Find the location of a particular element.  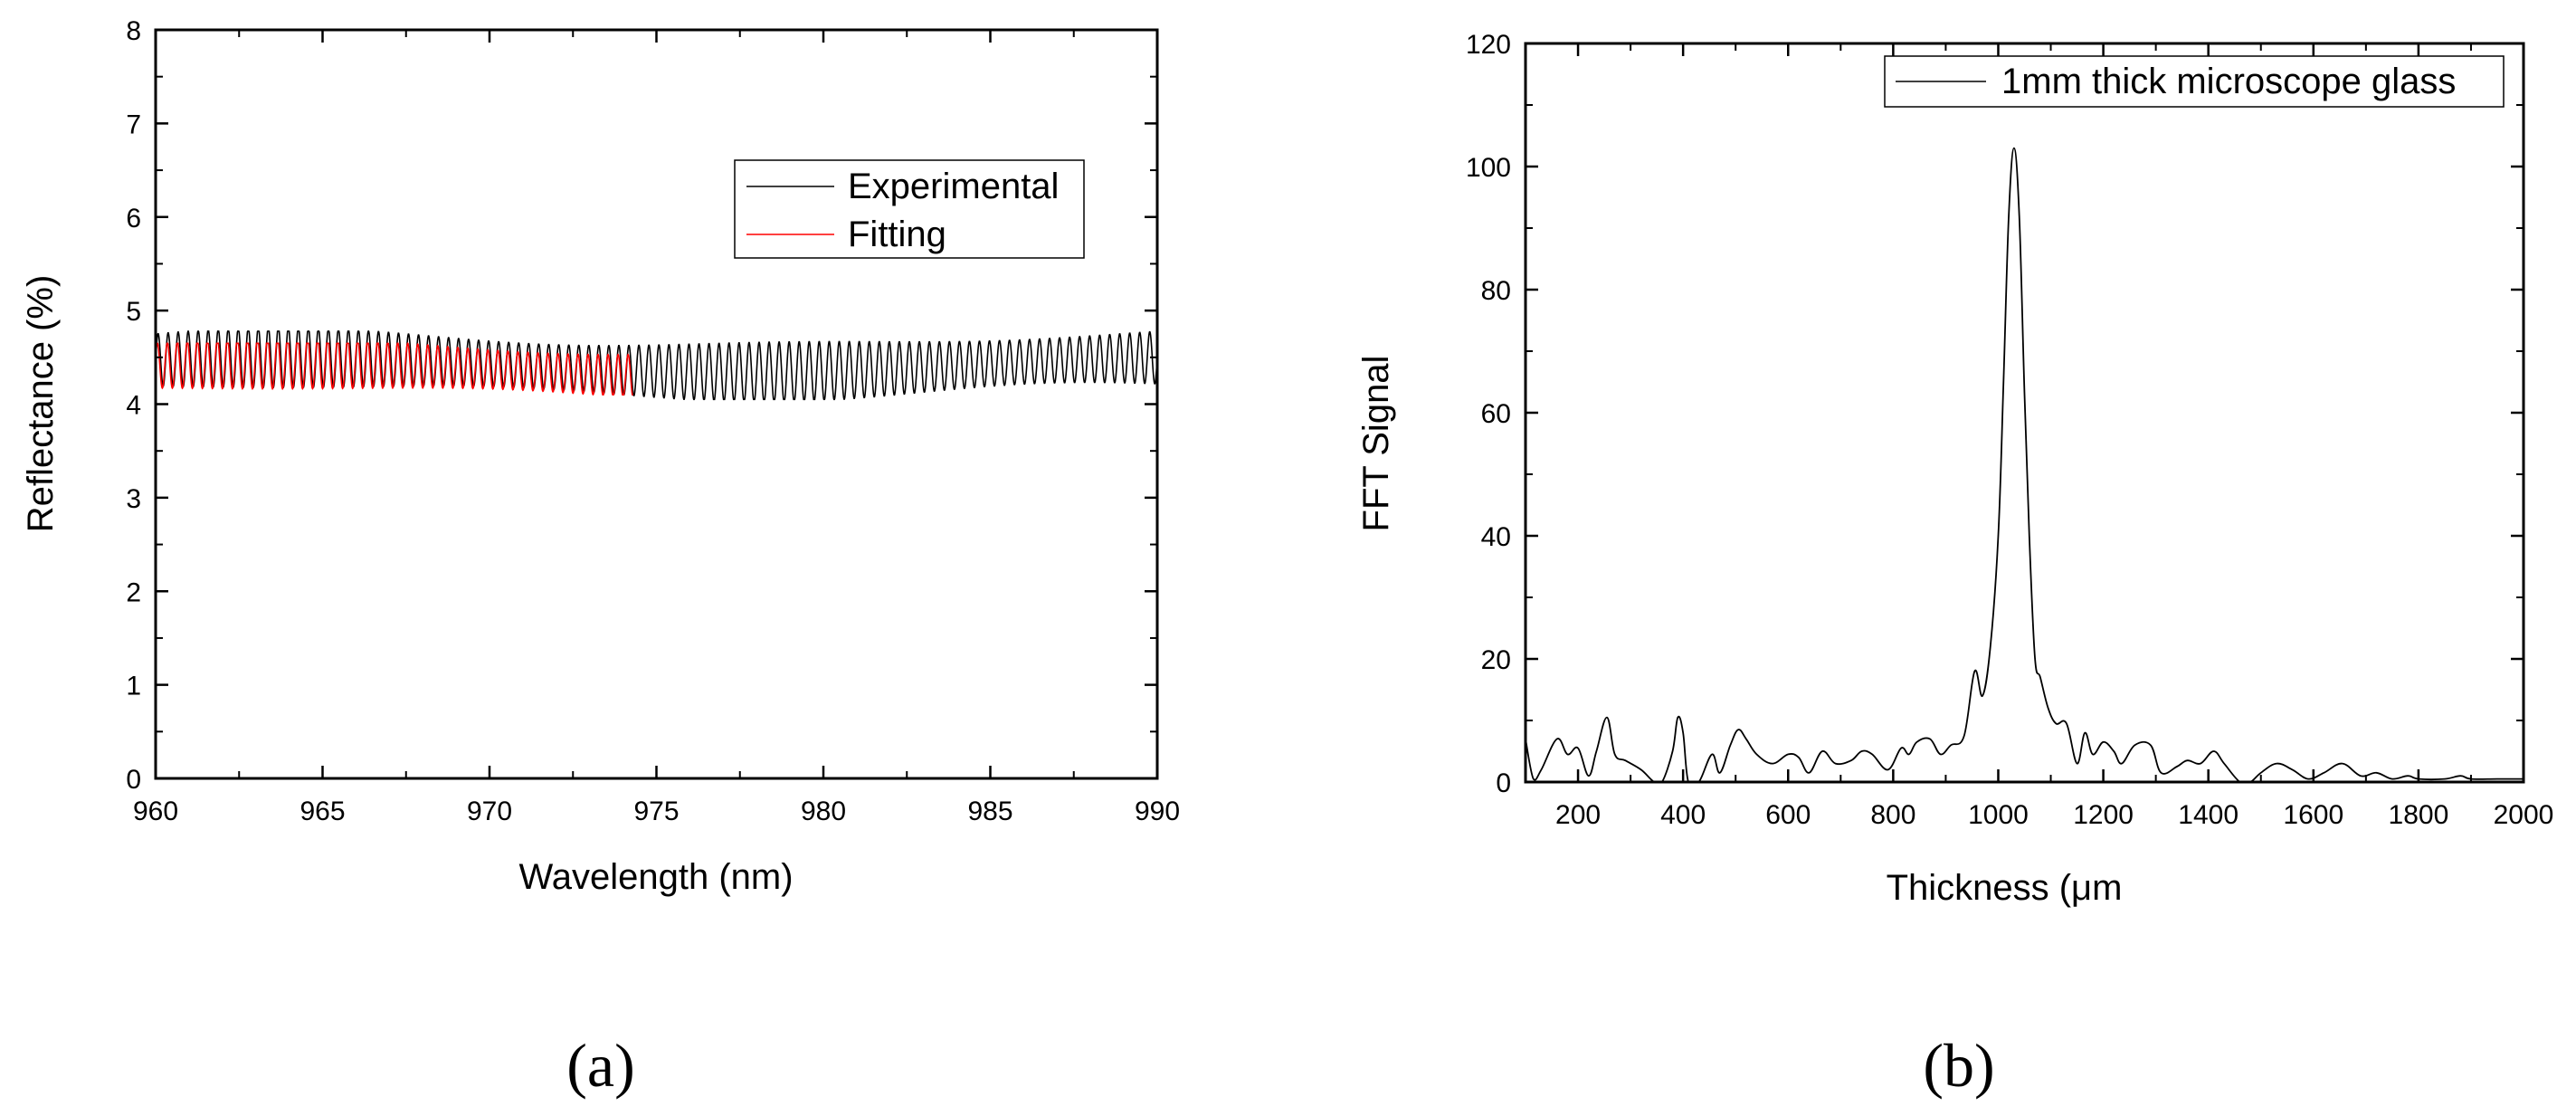

chart-b-x-tick-label: 1800 is located at coordinates (2419, 815).